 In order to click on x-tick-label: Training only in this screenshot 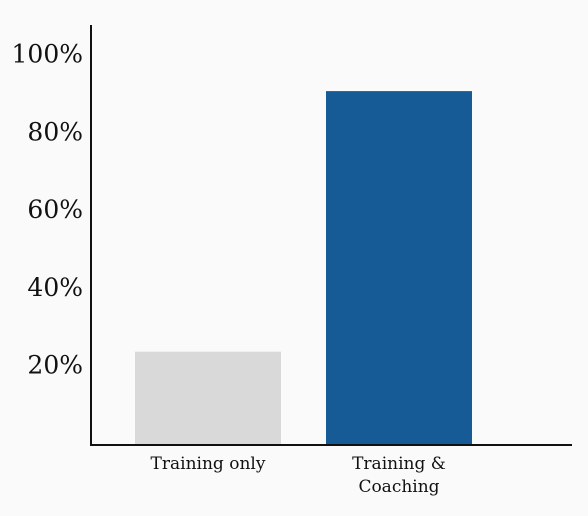, I will do `click(208, 464)`.